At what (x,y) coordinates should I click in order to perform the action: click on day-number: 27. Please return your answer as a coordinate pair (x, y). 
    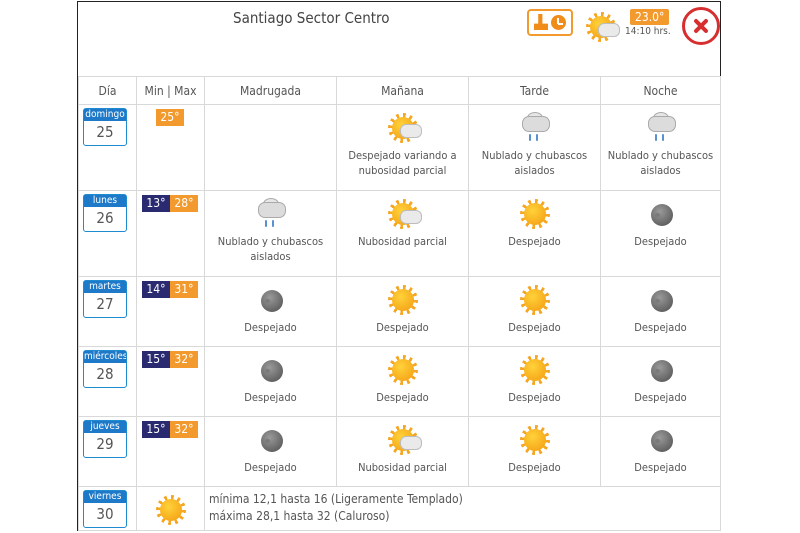
    Looking at the image, I should click on (105, 304).